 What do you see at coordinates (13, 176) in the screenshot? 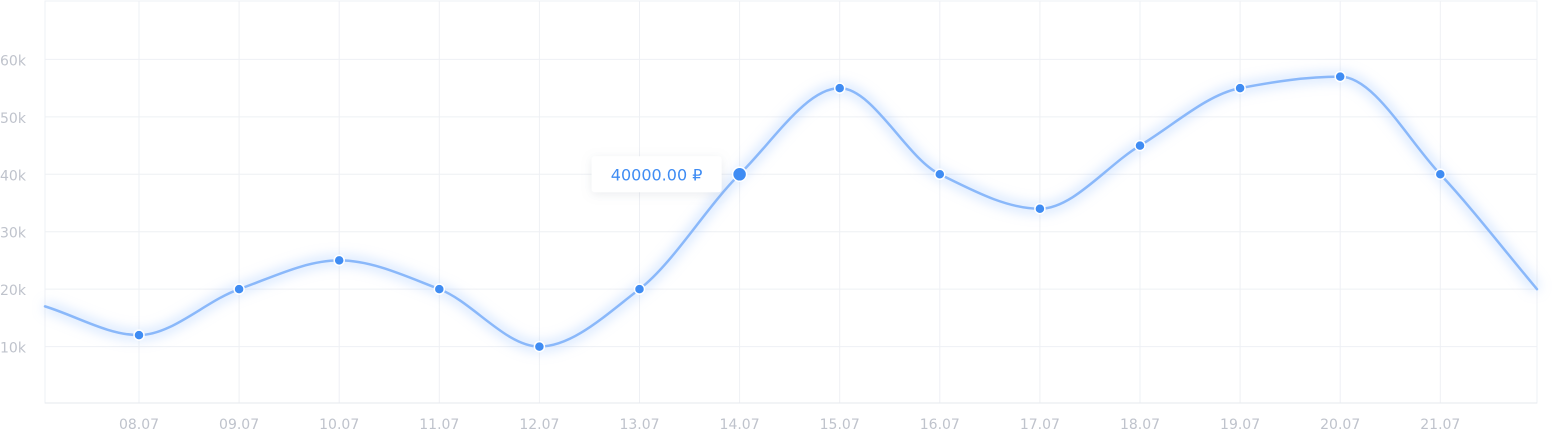
I see `y-tick-label: 40k` at bounding box center [13, 176].